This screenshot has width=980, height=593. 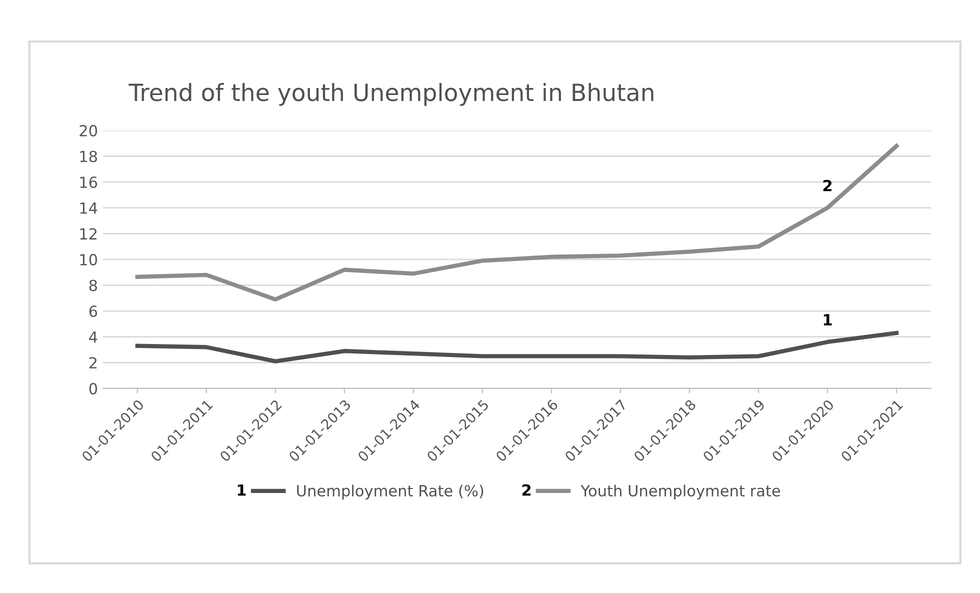 I want to click on y-tick-label: 10, so click(x=89, y=260).